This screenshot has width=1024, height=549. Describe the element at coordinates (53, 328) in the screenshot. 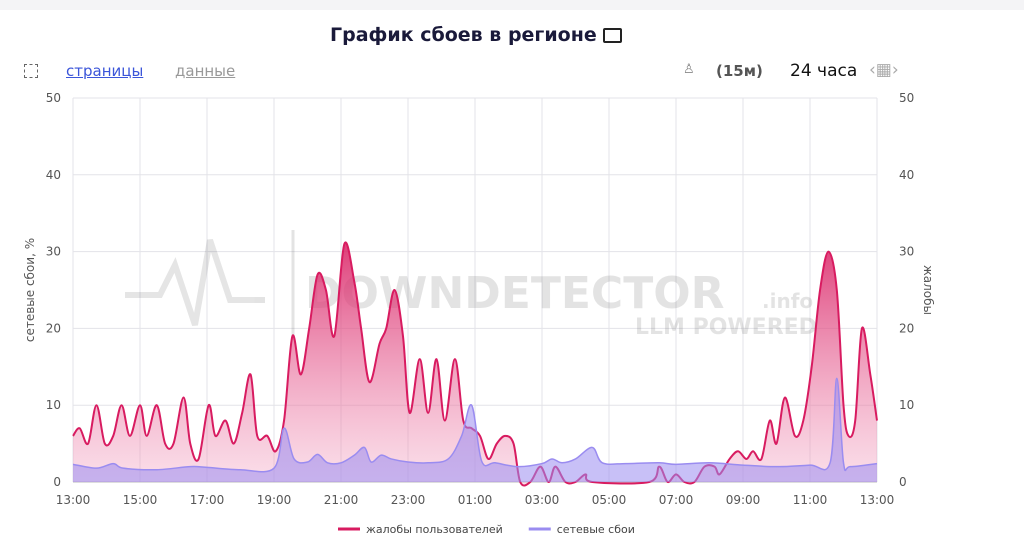

I see `y-tick-label: 20` at that location.